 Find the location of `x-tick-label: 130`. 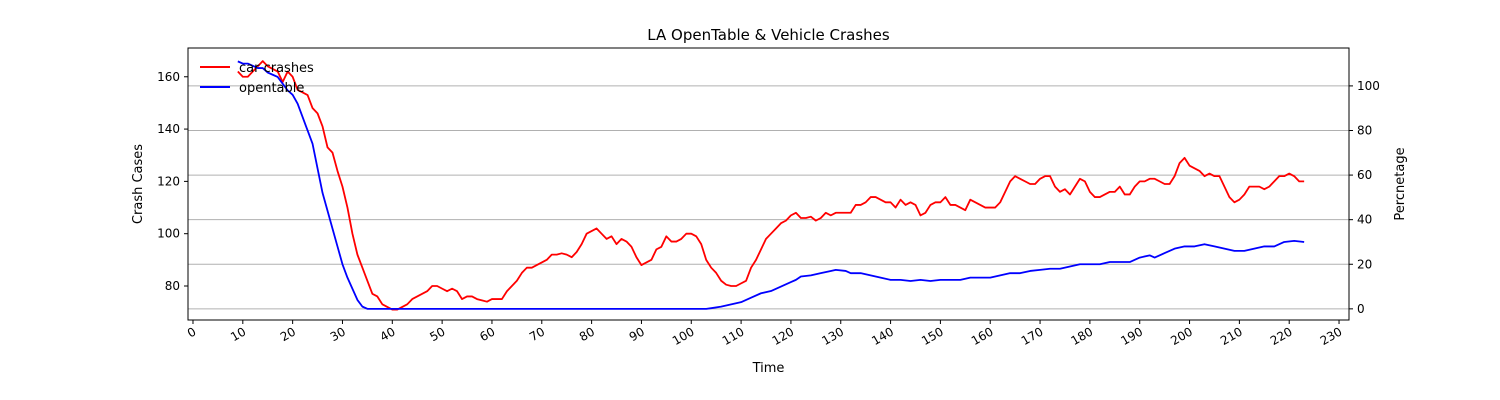

x-tick-label: 130 is located at coordinates (832, 336).